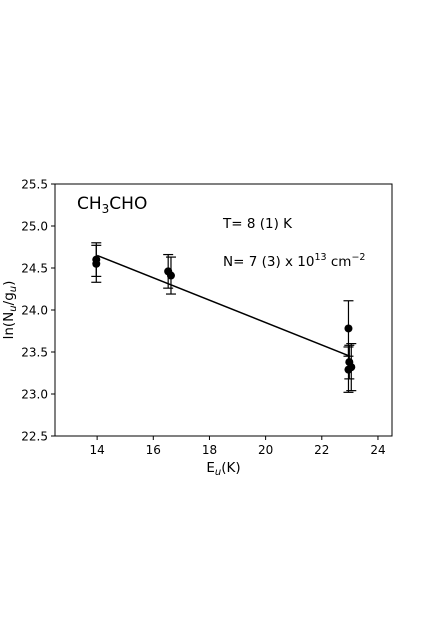  Describe the element at coordinates (34, 436) in the screenshot. I see `y-tick-label: 22.5` at that location.